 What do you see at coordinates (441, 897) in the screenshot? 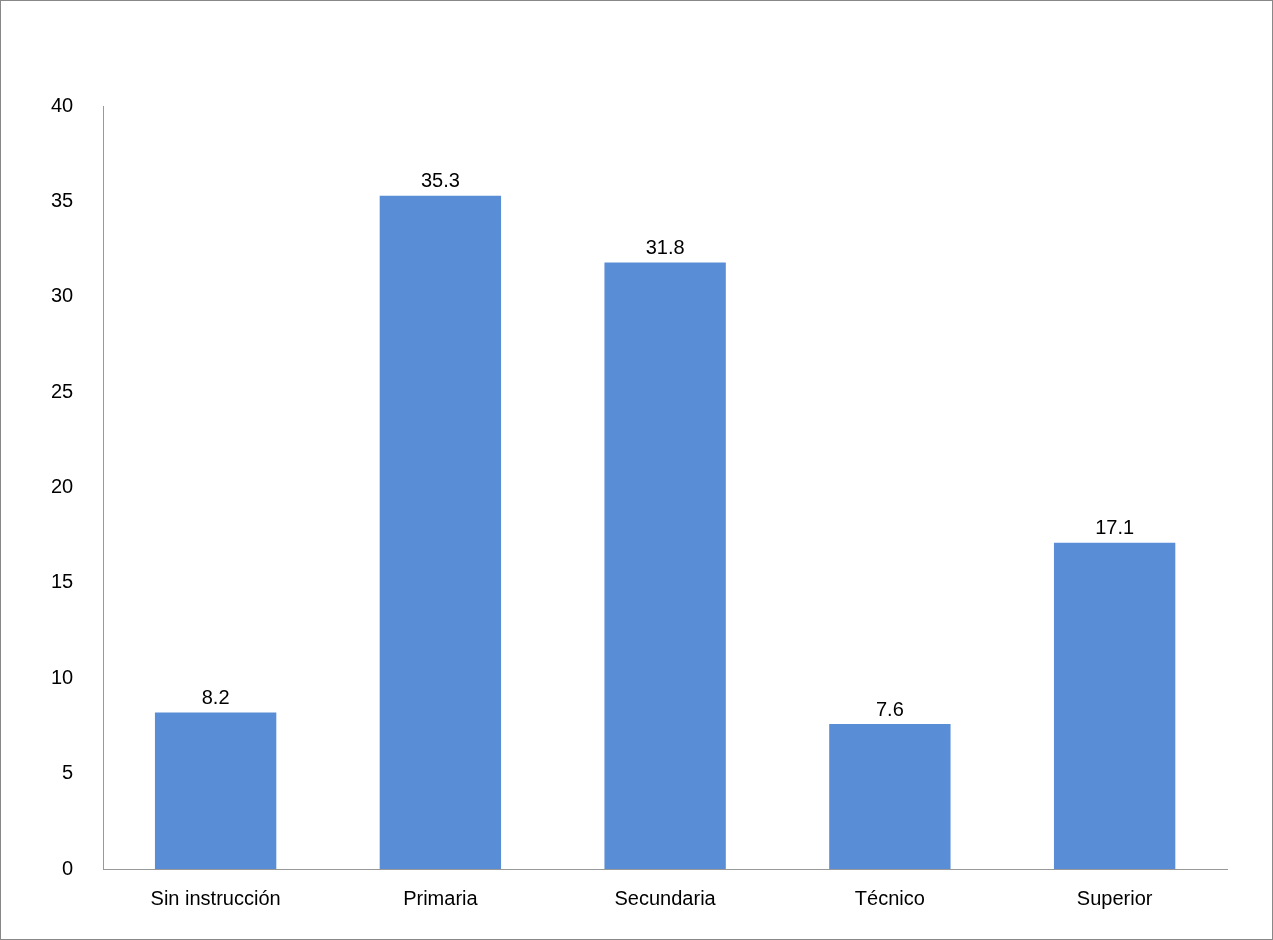
I see `x-tick-label: Primaria` at bounding box center [441, 897].